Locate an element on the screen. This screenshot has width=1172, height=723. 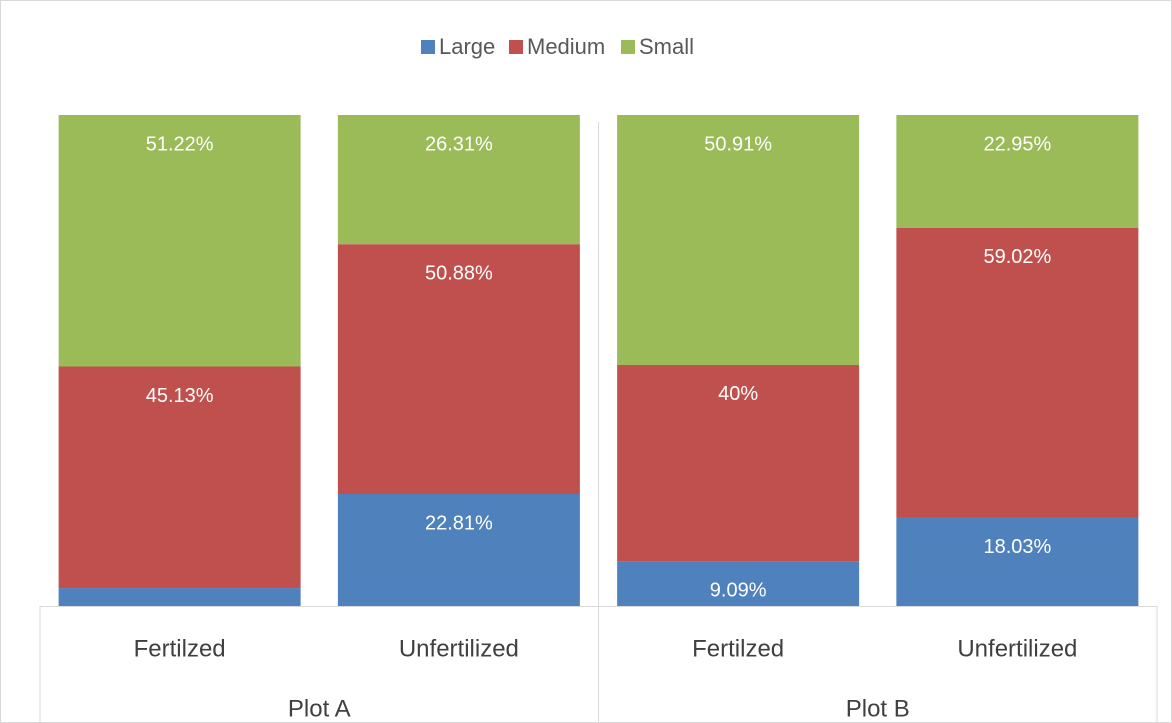
data-label: 18.03% is located at coordinates (1017, 547).